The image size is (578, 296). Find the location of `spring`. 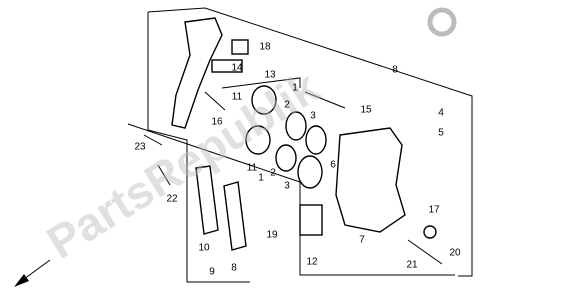

spring is located at coordinates (311, 220).